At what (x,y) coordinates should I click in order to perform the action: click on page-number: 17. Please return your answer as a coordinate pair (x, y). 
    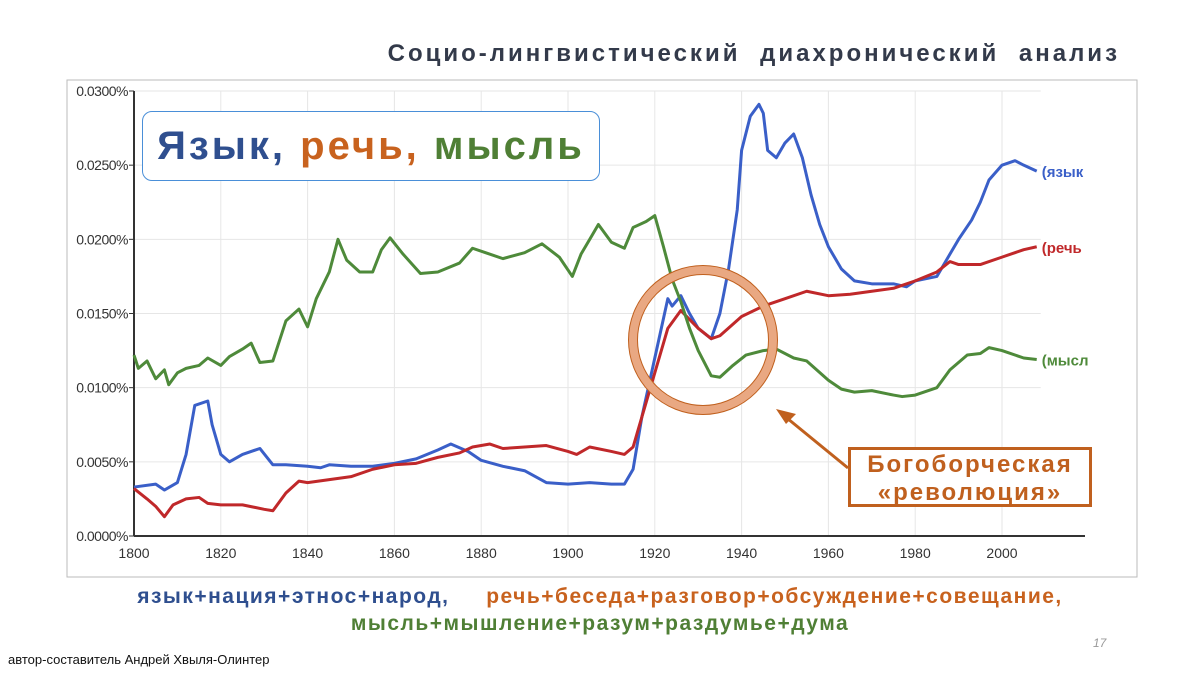
    Looking at the image, I should click on (1100, 643).